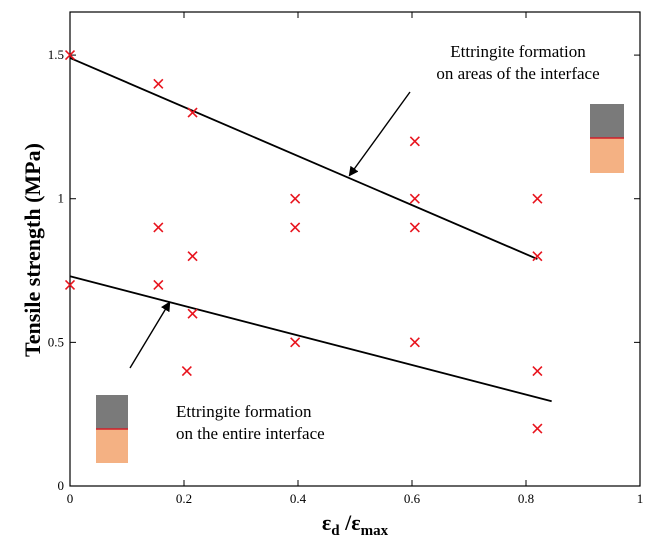 This screenshot has width=656, height=542. Describe the element at coordinates (526, 498) in the screenshot. I see `x-tick-label: 0.8` at that location.